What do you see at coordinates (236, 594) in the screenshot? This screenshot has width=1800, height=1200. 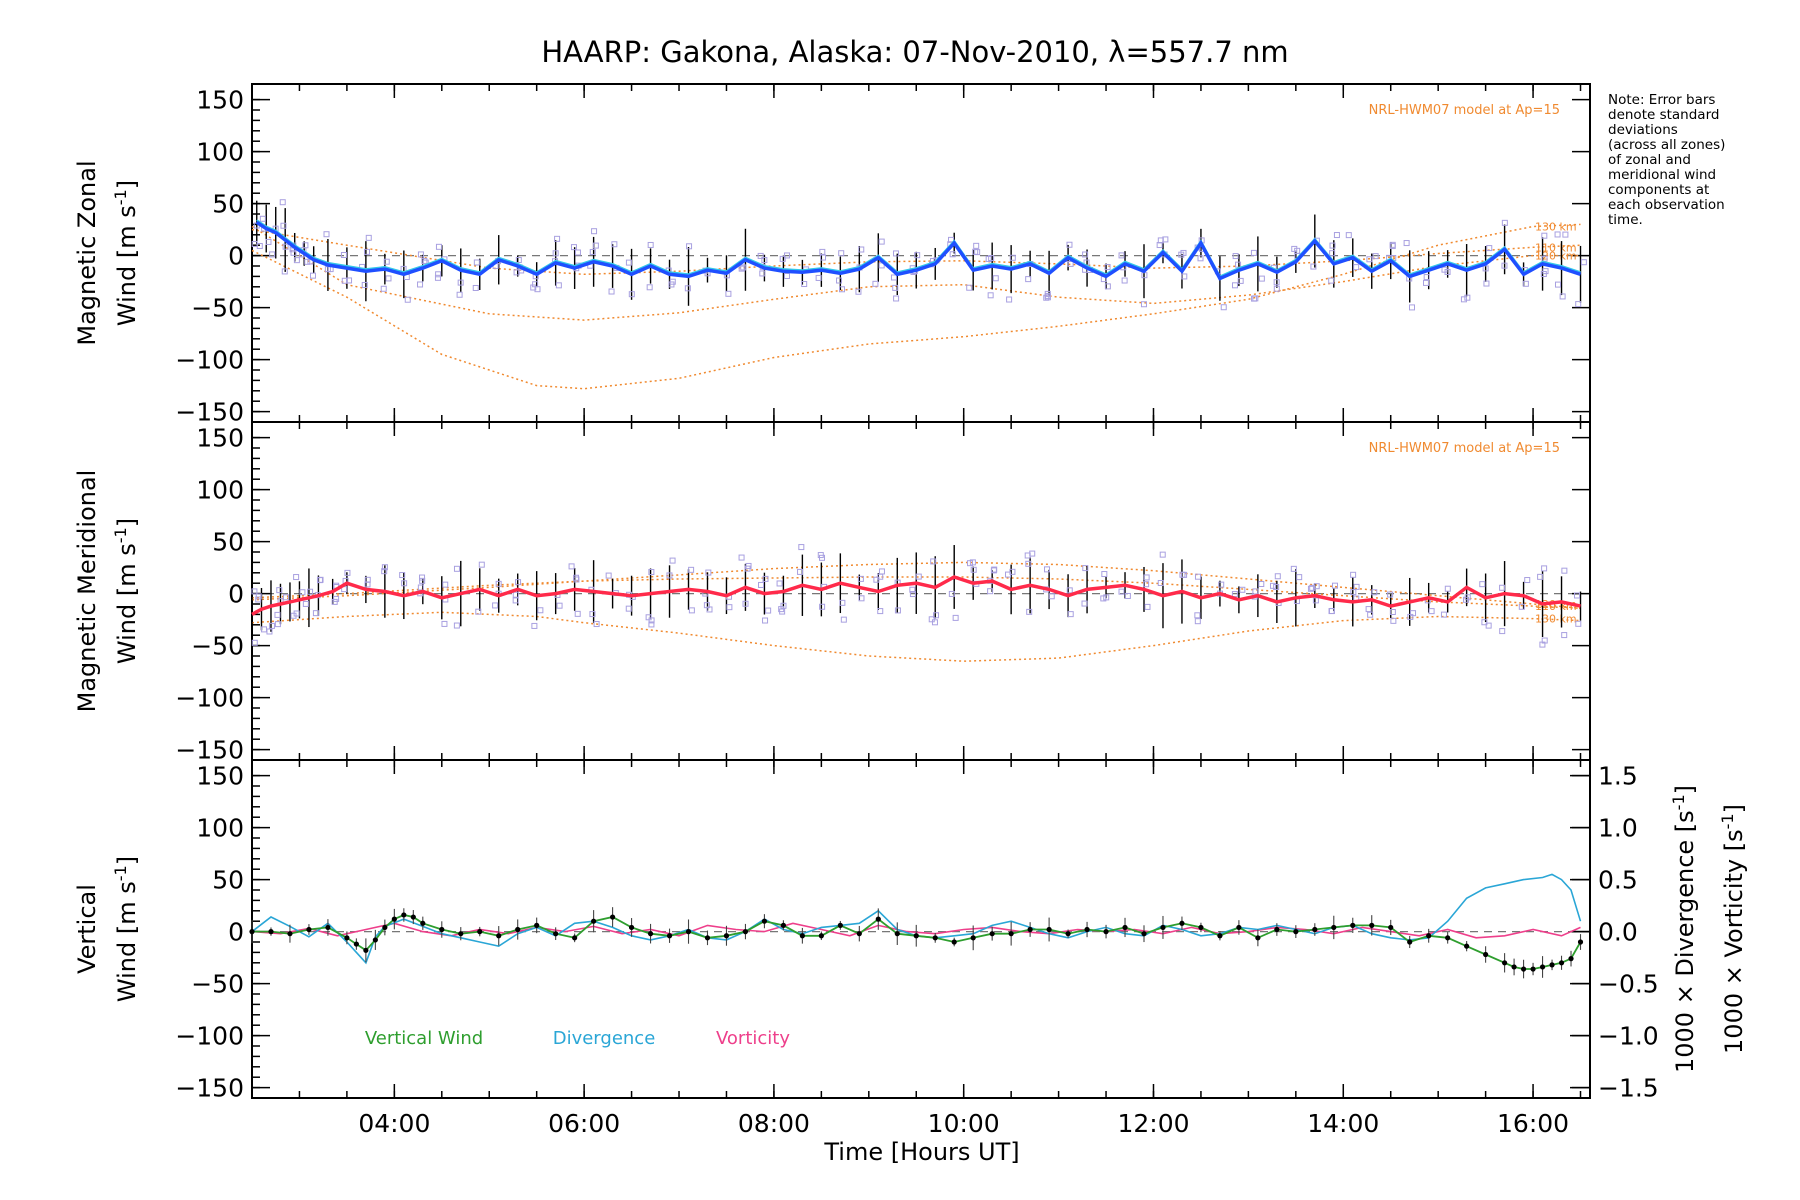 I see `meridional-ytick-label: 0` at bounding box center [236, 594].